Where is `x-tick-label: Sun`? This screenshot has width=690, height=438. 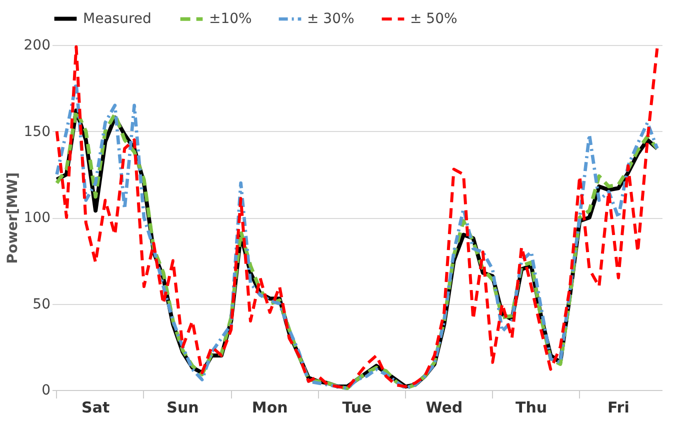
x-tick-label: Sun is located at coordinates (182, 407).